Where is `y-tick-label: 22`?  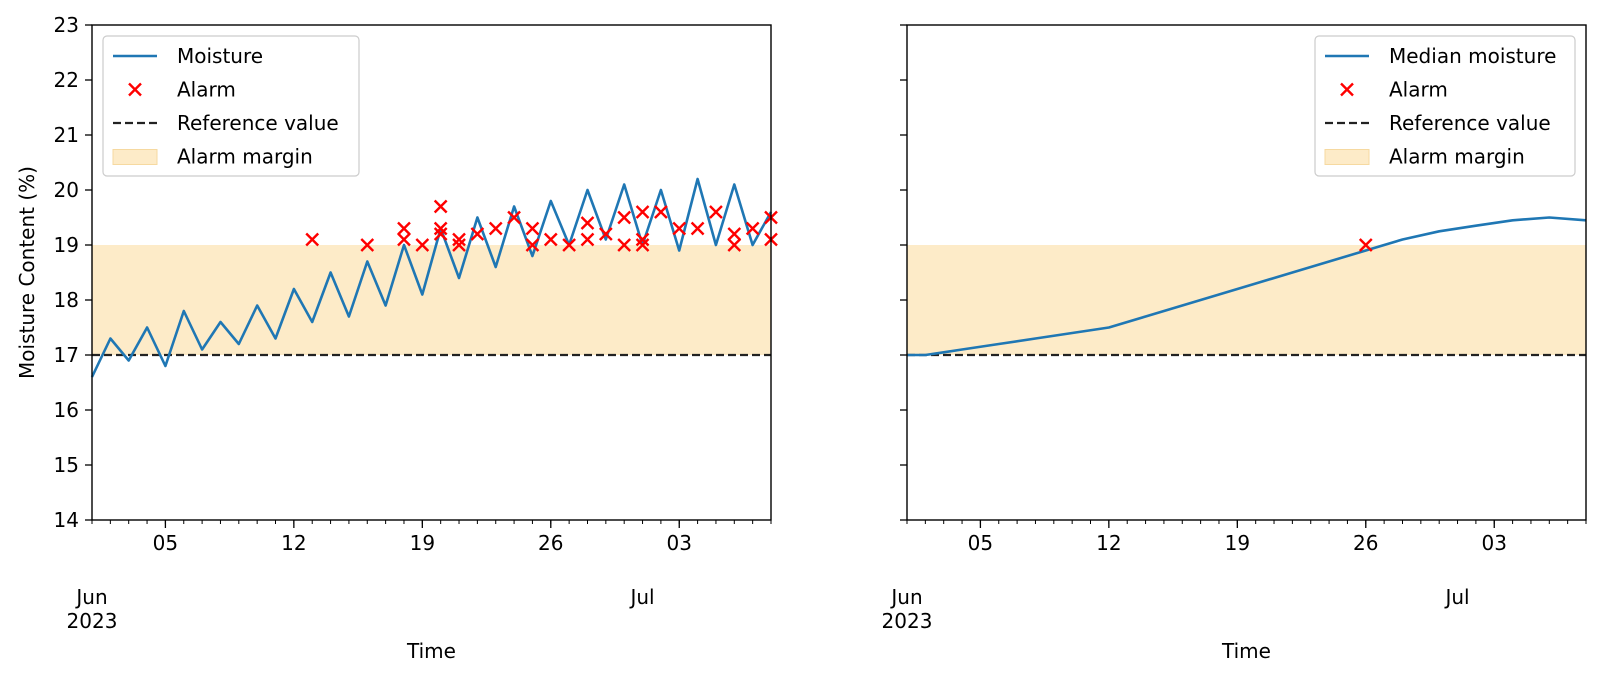
y-tick-label: 22 is located at coordinates (66, 80).